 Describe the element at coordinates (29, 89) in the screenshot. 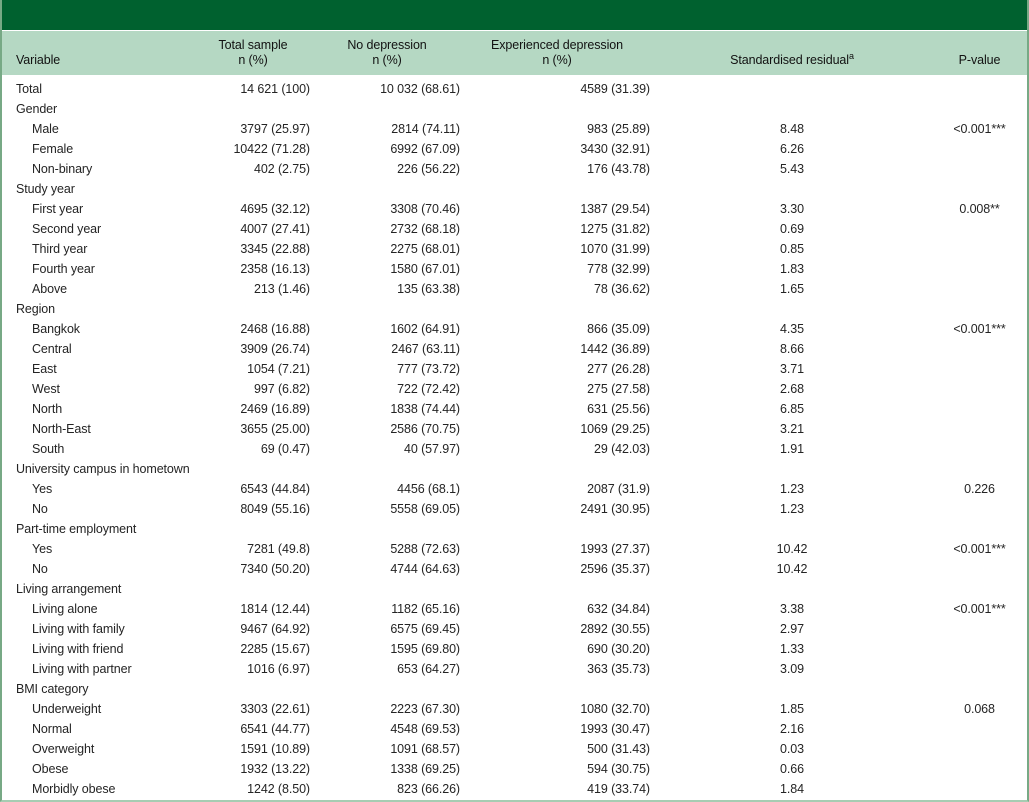

I see `variable-cell: Total` at that location.